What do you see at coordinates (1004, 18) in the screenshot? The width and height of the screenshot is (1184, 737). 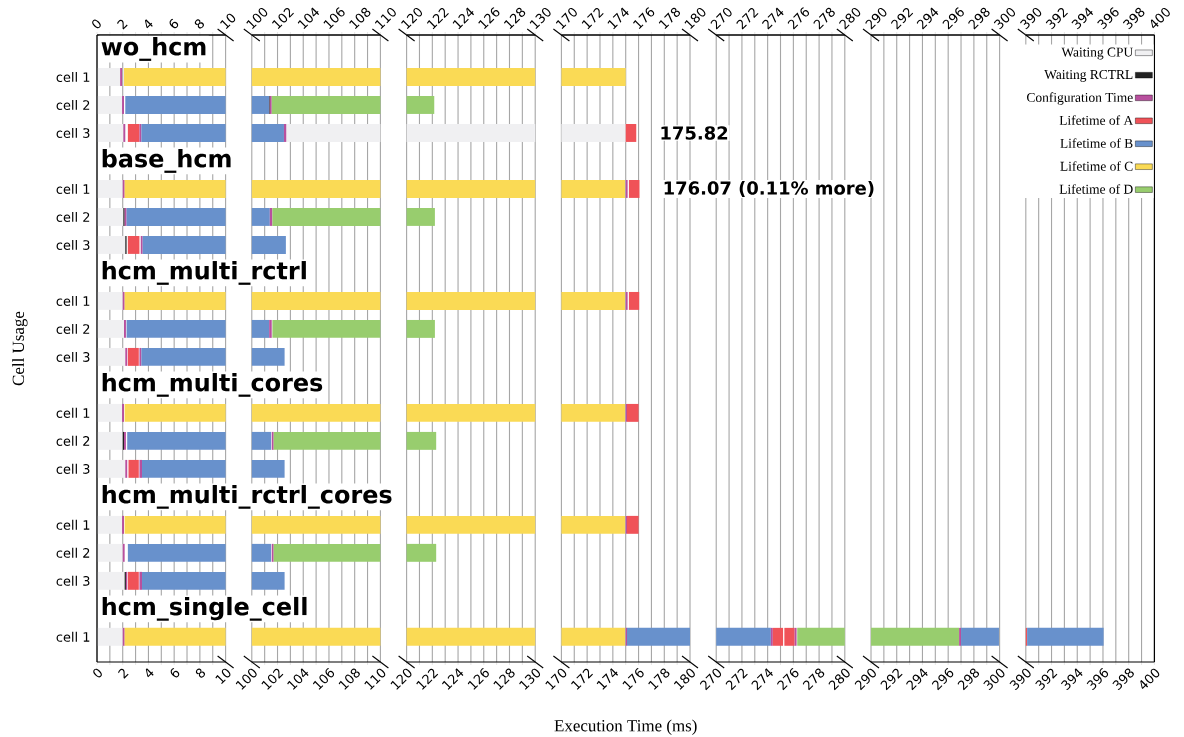 I see `x-tick-label: 300` at bounding box center [1004, 18].